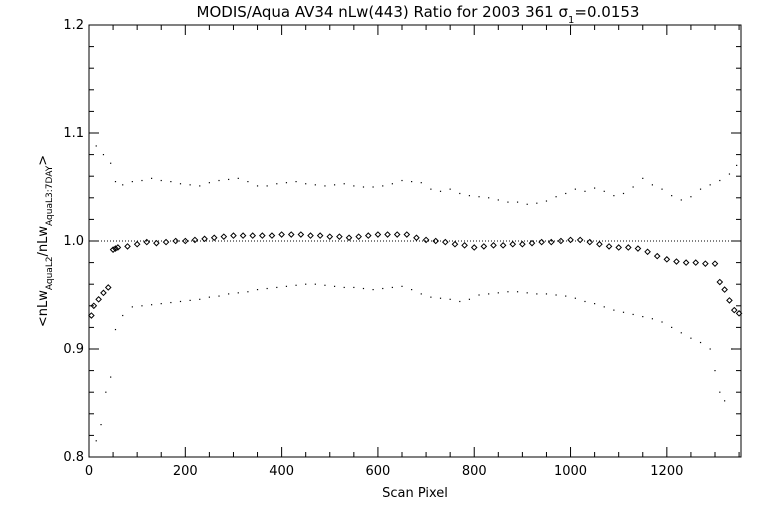 This screenshot has height=512, width=768. Describe the element at coordinates (89, 471) in the screenshot. I see `x-tick-label: 0` at that location.